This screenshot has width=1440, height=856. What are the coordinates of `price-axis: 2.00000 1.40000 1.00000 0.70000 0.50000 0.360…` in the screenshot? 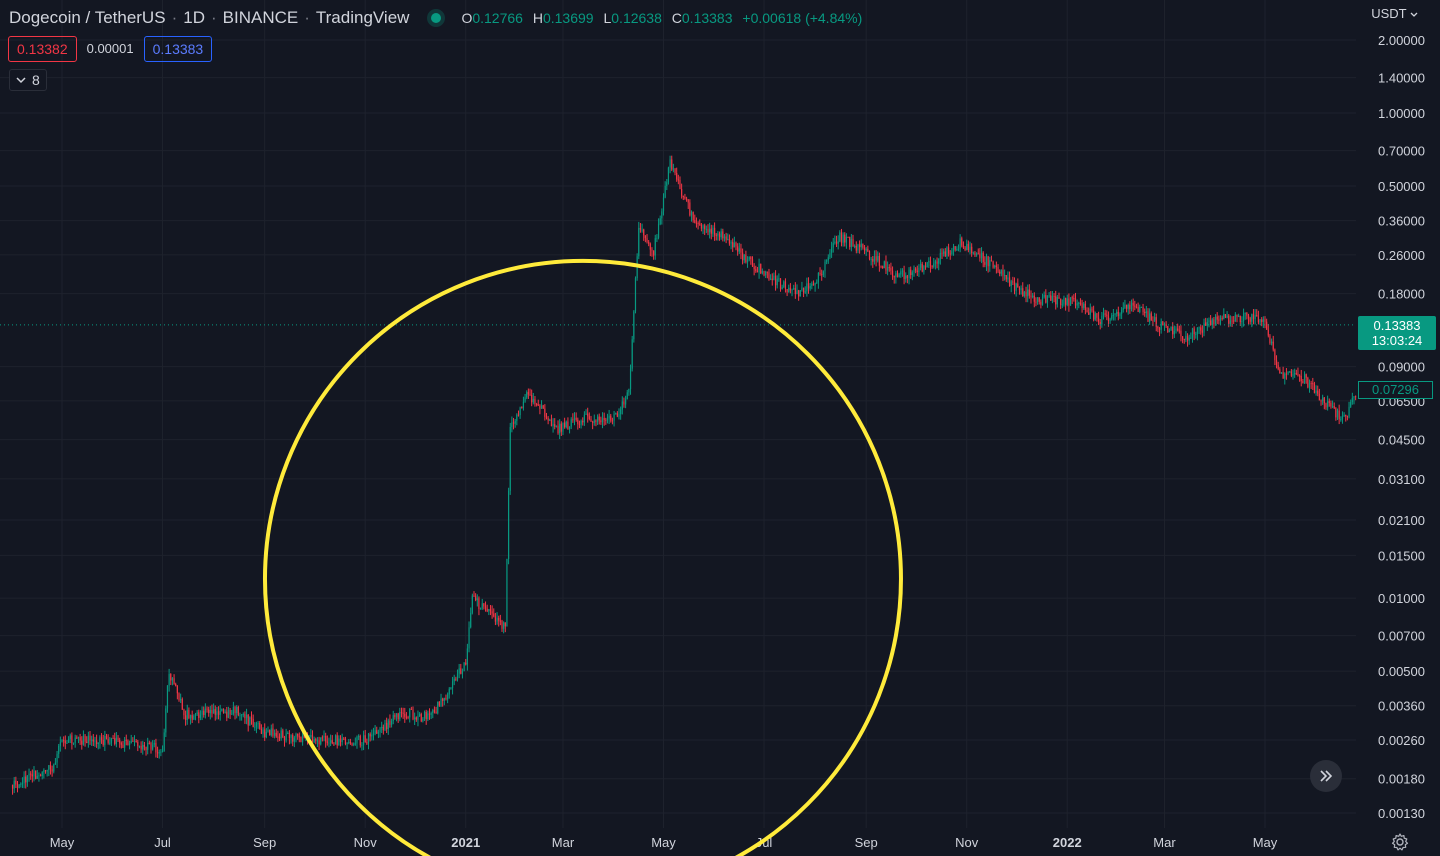 It's located at (1401, 427).